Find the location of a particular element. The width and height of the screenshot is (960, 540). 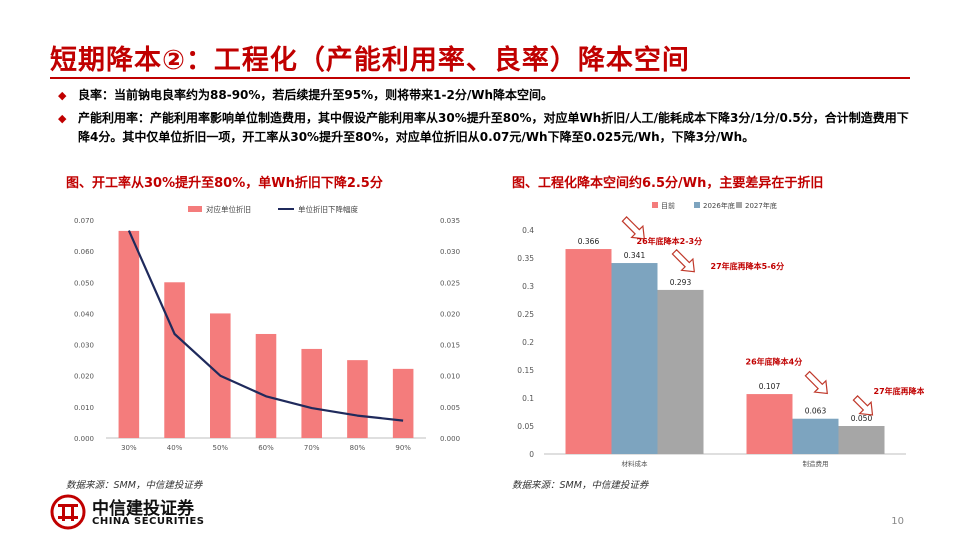

legend-swatch-bar is located at coordinates (195, 209).